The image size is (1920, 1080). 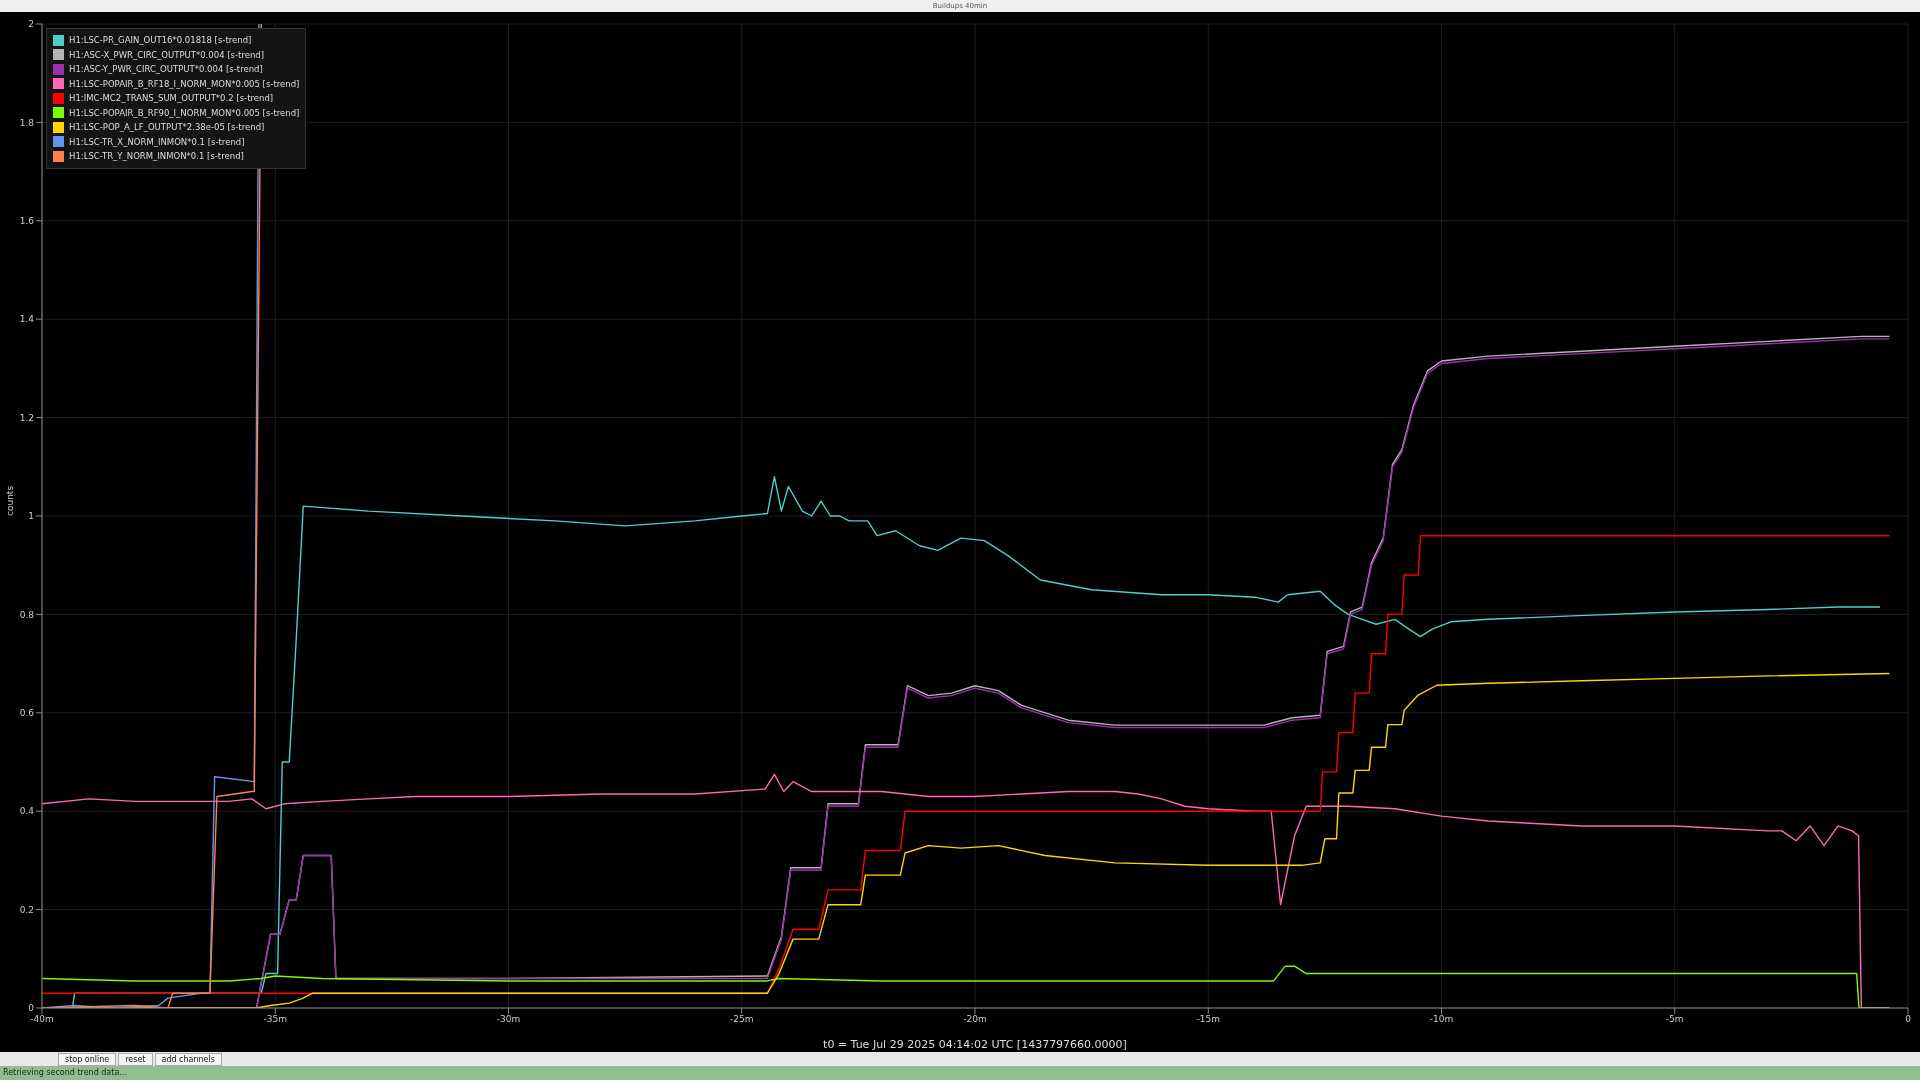 What do you see at coordinates (135, 1059) in the screenshot?
I see `text: reset` at bounding box center [135, 1059].